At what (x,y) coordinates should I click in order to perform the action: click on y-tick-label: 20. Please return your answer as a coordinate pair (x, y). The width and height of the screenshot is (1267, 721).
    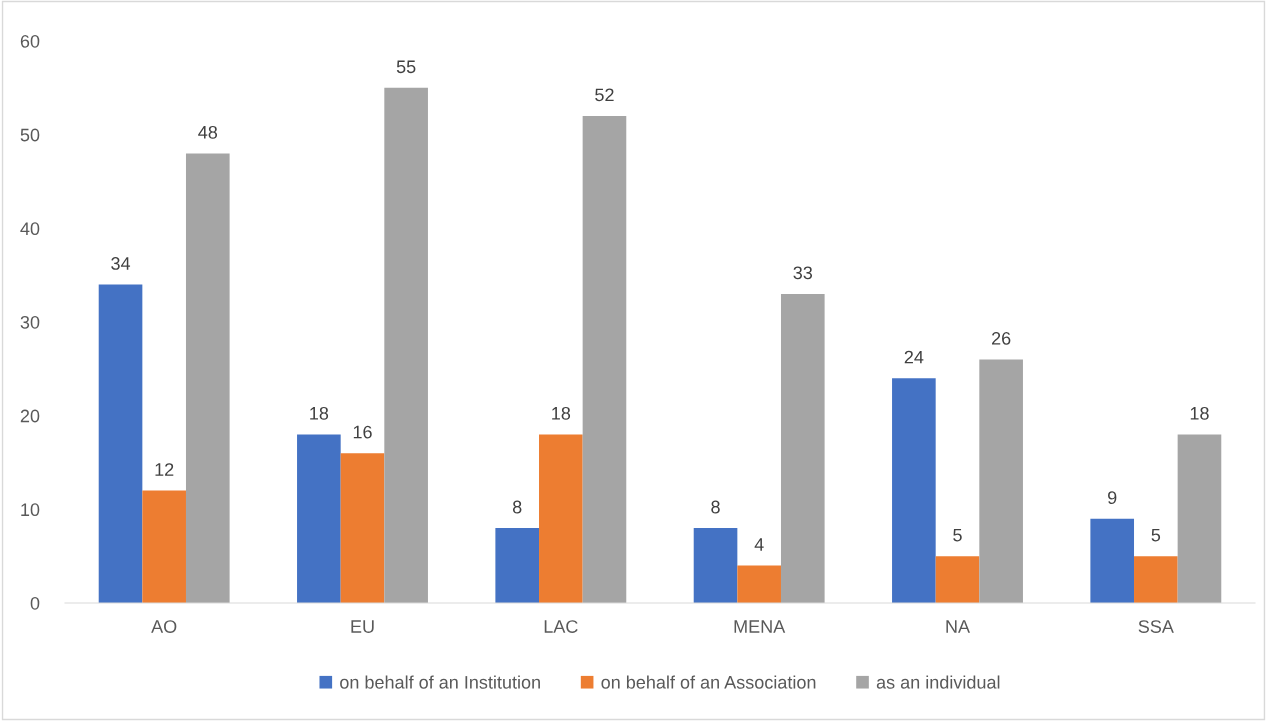
    Looking at the image, I should click on (30, 416).